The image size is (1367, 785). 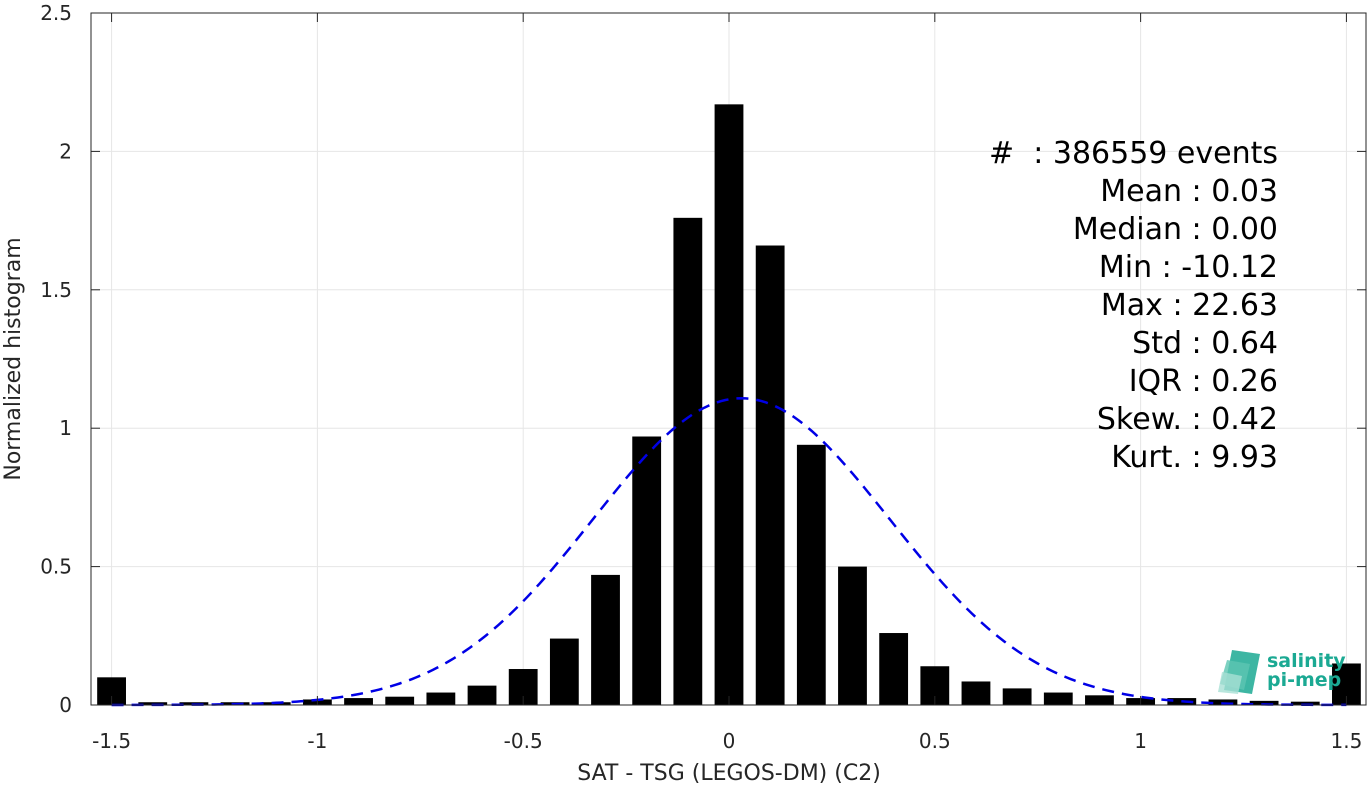 I want to click on x-tick-label: -0.5, so click(x=523, y=741).